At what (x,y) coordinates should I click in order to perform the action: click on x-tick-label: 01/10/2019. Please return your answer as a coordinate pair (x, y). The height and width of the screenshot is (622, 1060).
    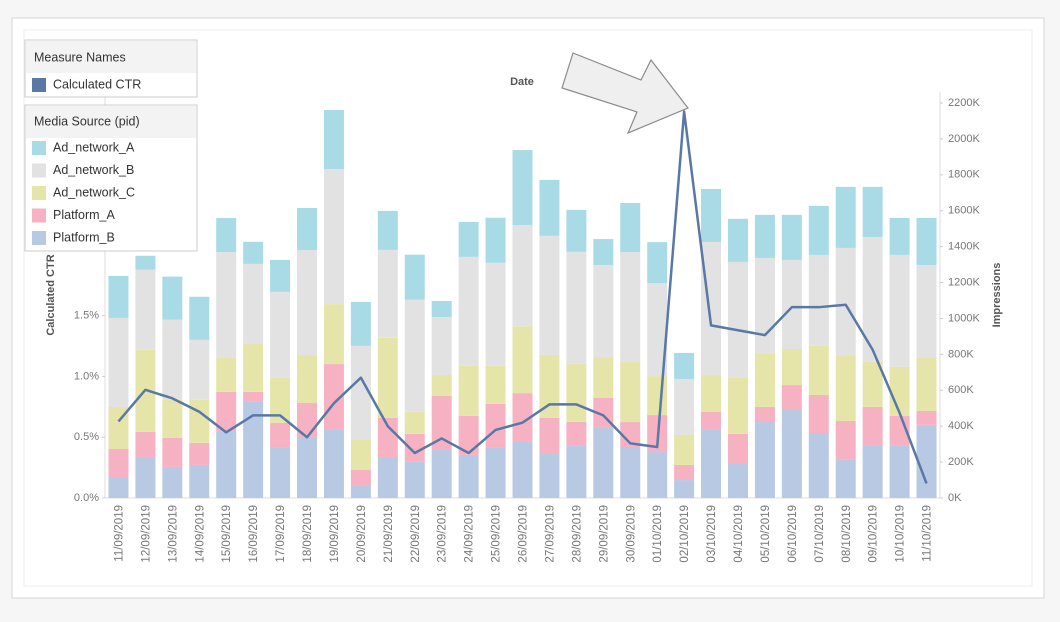
    Looking at the image, I should click on (658, 534).